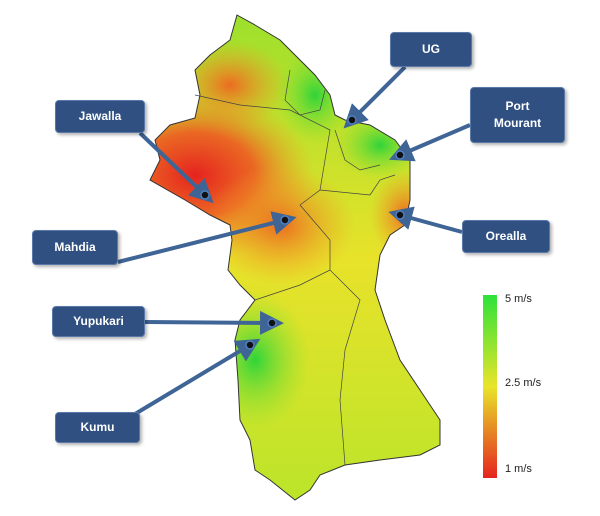 The height and width of the screenshot is (516, 600). Describe the element at coordinates (490, 386) in the screenshot. I see `legend-bar` at that location.